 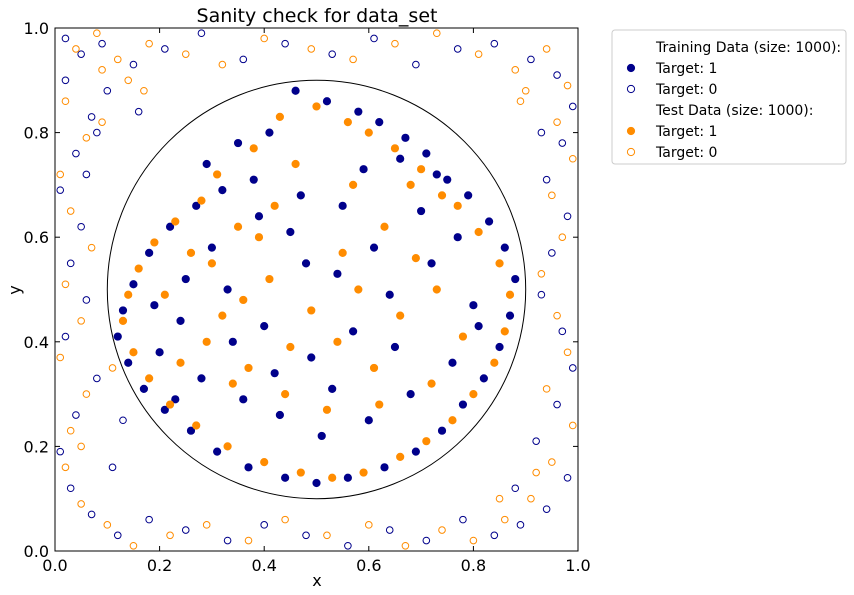 I want to click on x-axis-label: x, so click(x=316, y=580).